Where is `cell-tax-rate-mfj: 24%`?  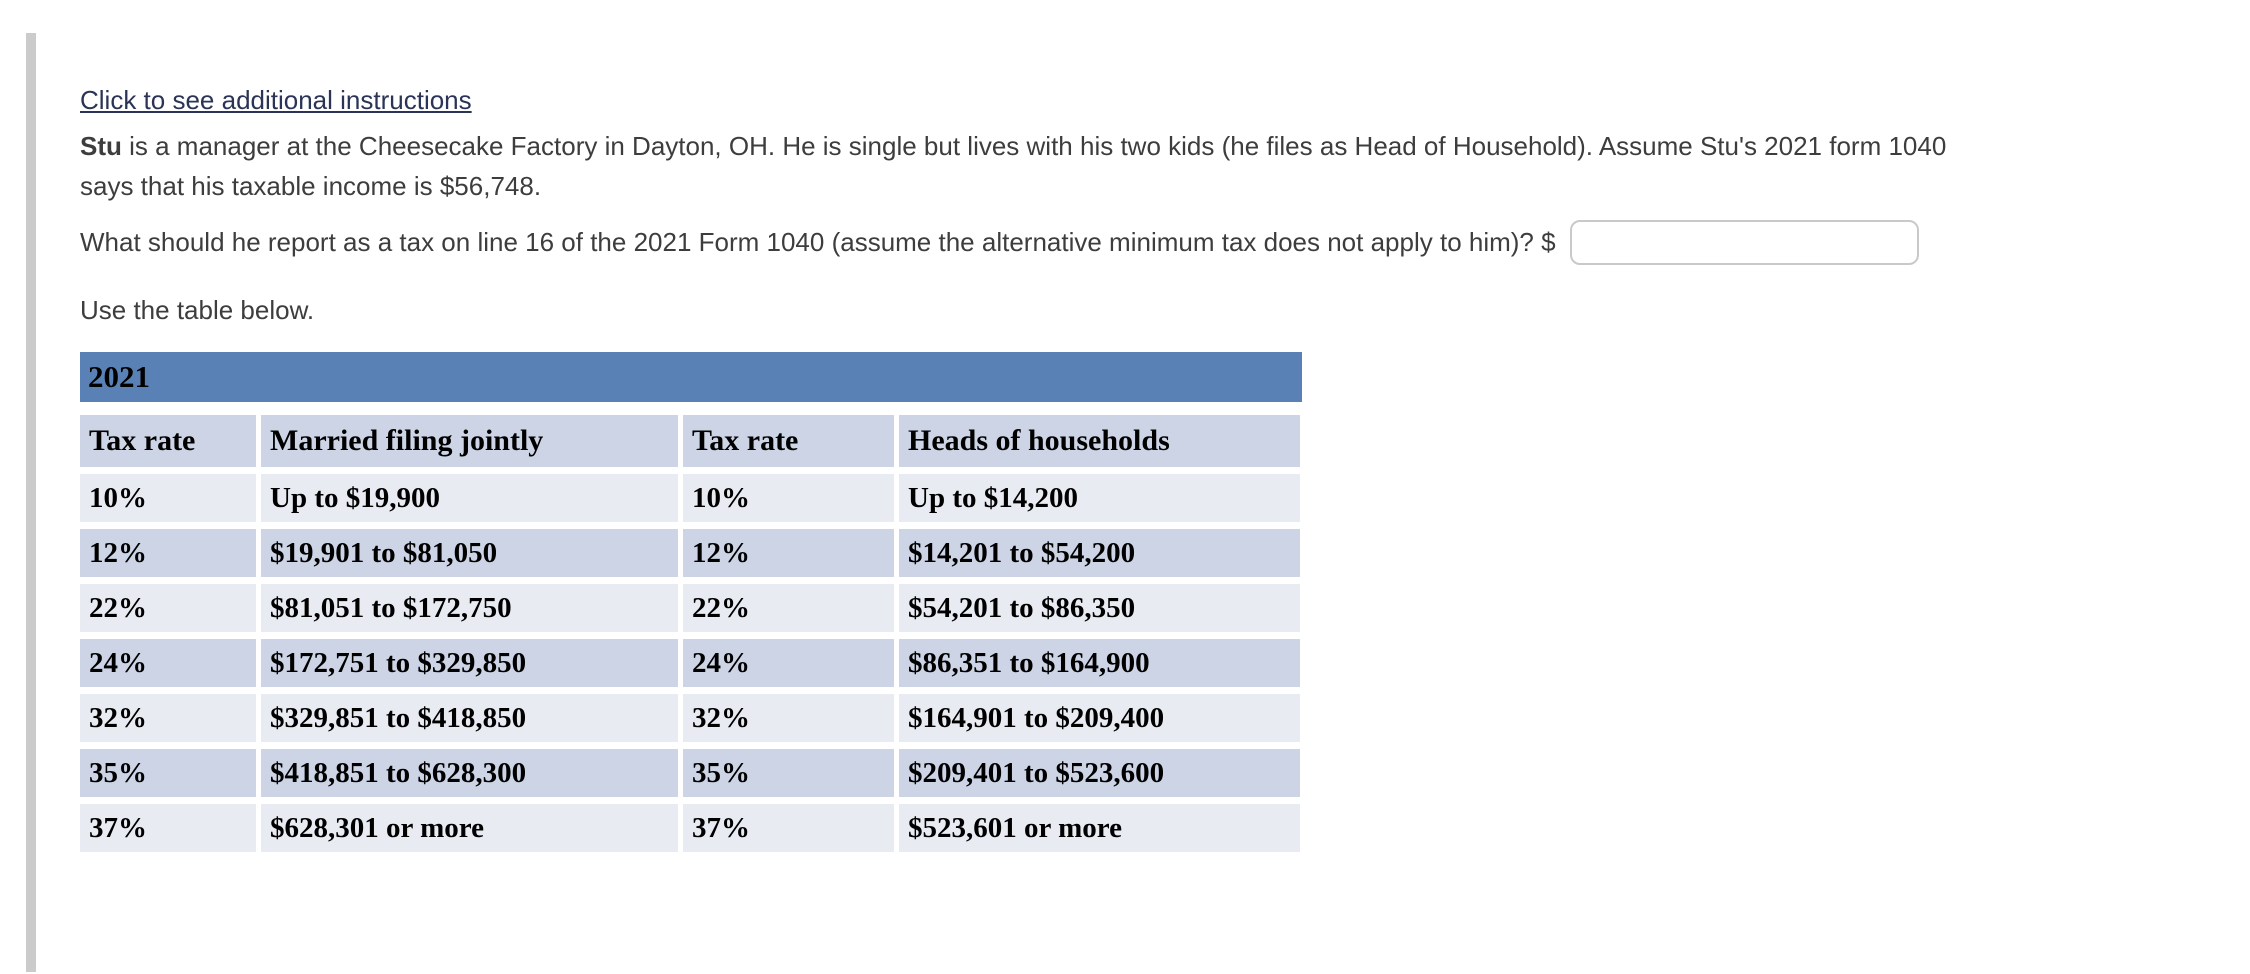
cell-tax-rate-mfj: 24% is located at coordinates (168, 663).